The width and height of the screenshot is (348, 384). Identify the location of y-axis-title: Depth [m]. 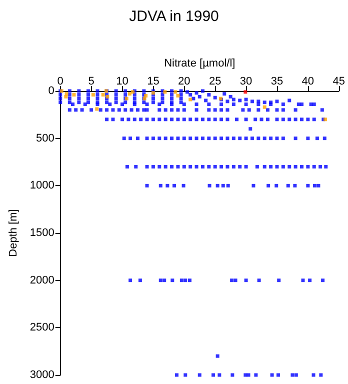
(14, 233).